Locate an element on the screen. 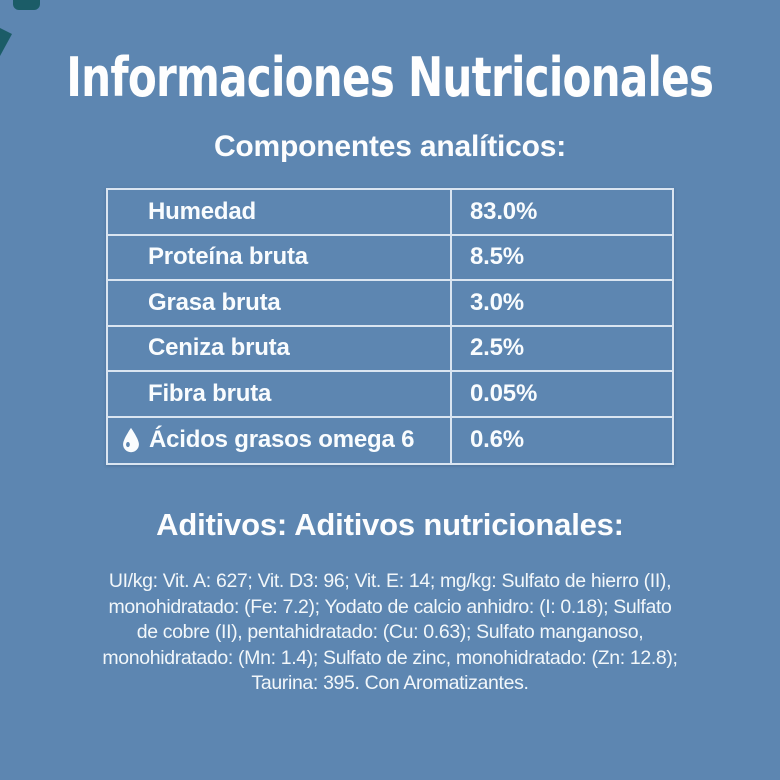 Image resolution: width=780 pixels, height=780 pixels. corner-artifact-left is located at coordinates (6, 42).